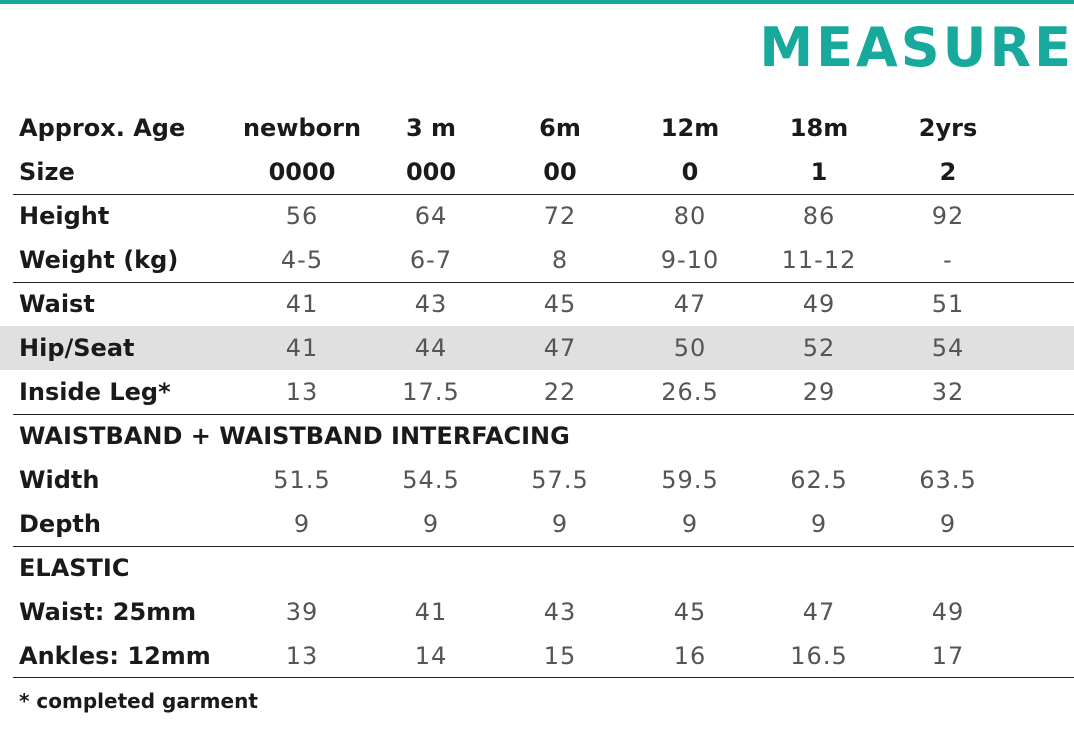 Image resolution: width=1074 pixels, height=754 pixels. Describe the element at coordinates (690, 480) in the screenshot. I see `cell-12m: 59.5` at that location.